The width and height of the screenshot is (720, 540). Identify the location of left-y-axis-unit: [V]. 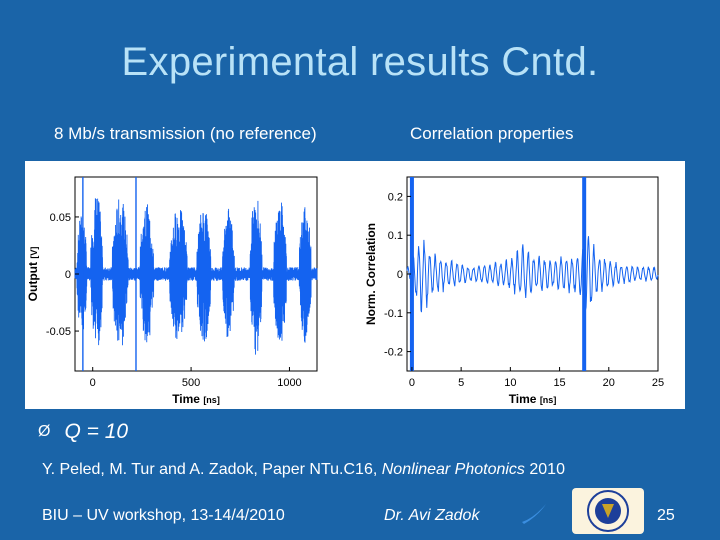
(34, 253).